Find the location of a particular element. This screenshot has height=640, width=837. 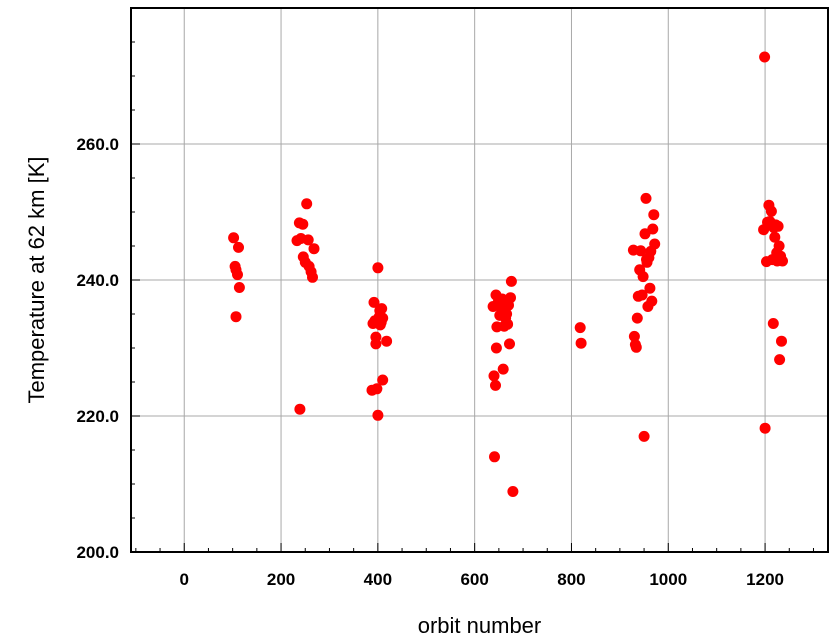

x-tick-label: 800 is located at coordinates (571, 579).